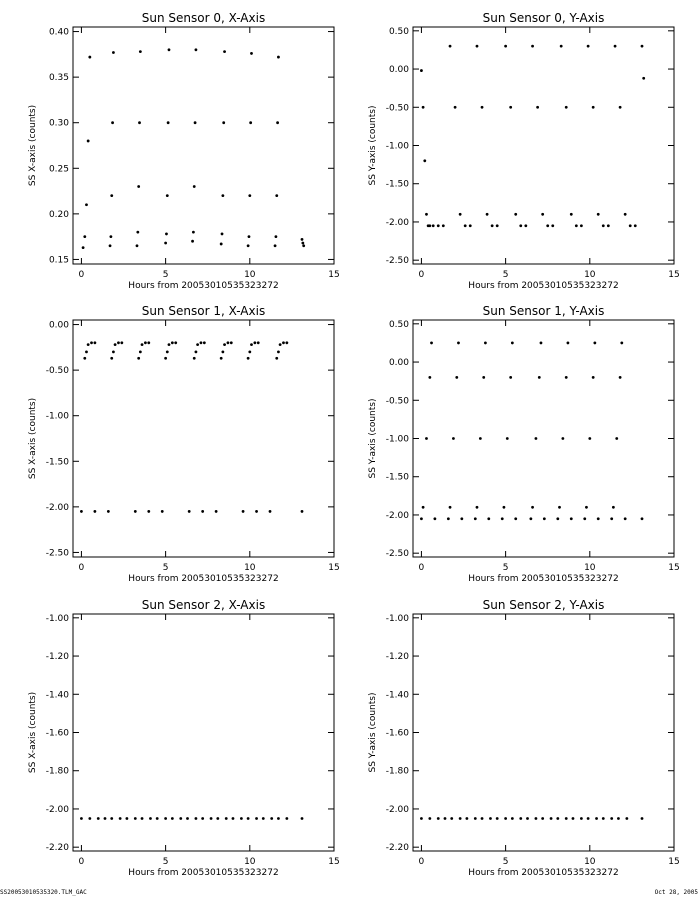 Image resolution: width=700 pixels, height=900 pixels. What do you see at coordinates (58, 695) in the screenshot?
I see `y-tick-label: -1.40` at bounding box center [58, 695].